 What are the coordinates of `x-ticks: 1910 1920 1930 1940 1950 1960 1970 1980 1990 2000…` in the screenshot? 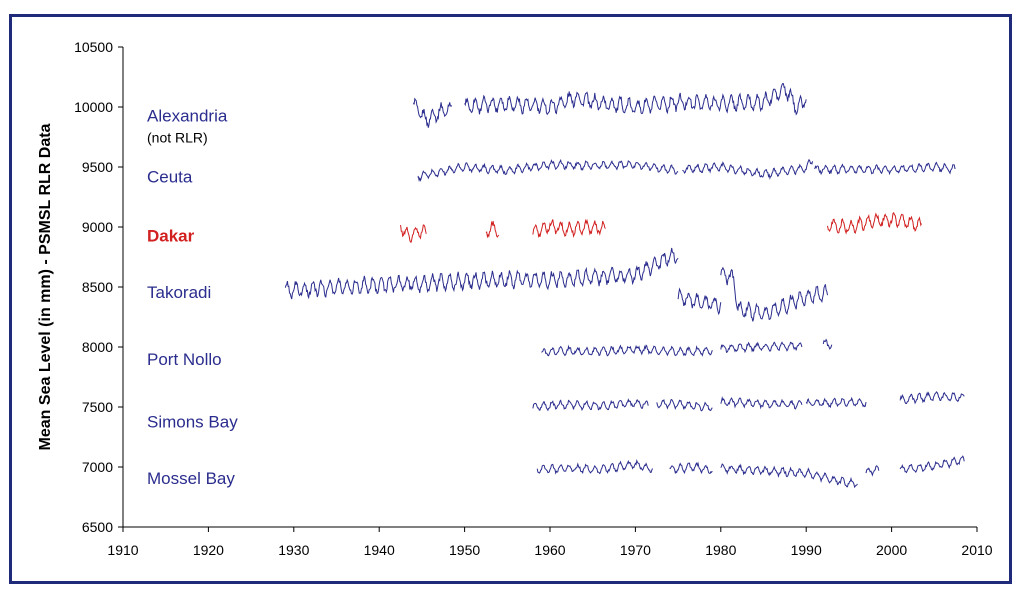 It's located at (550, 542).